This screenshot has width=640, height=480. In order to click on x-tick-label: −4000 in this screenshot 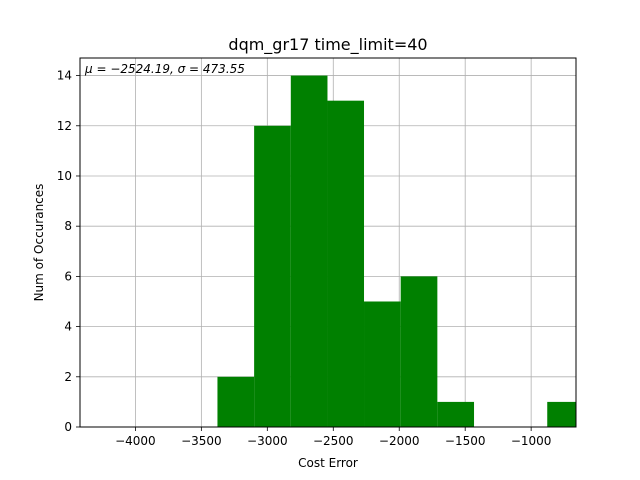, I will do `click(135, 441)`.